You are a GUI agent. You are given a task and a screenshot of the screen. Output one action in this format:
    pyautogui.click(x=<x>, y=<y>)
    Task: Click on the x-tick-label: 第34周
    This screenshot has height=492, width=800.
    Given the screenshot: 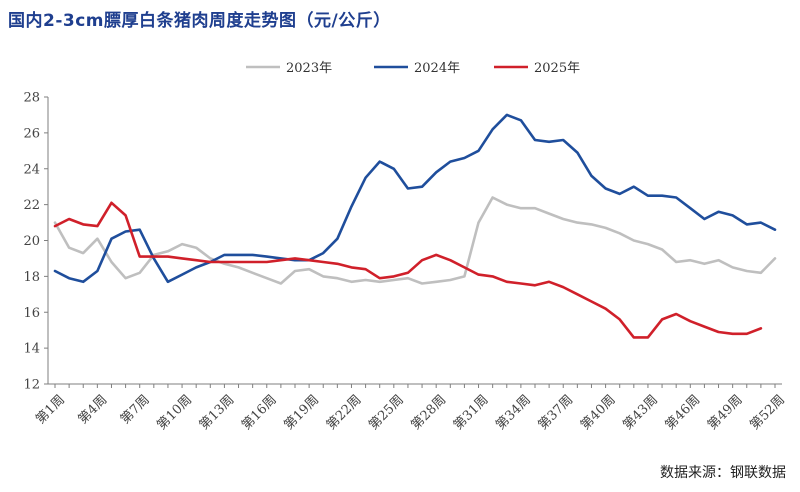 What is the action you would take?
    pyautogui.click(x=513, y=412)
    